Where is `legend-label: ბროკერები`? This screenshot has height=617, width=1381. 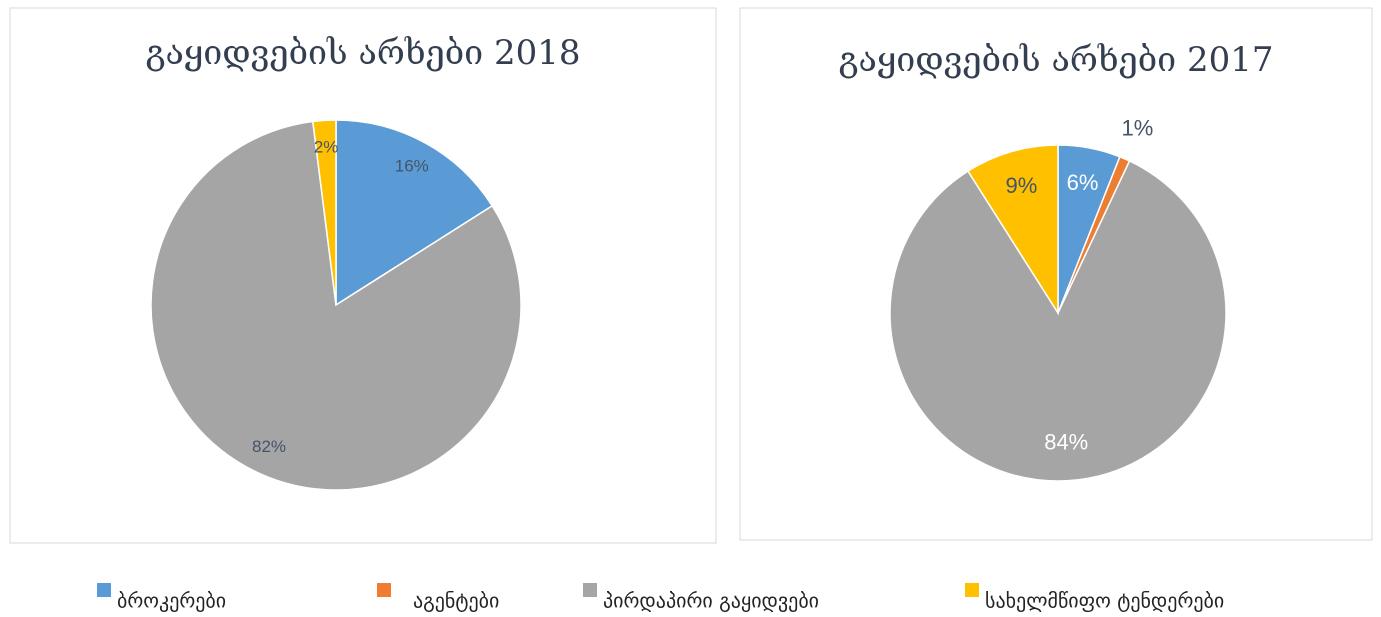 legend-label: ბროკერები is located at coordinates (171, 601).